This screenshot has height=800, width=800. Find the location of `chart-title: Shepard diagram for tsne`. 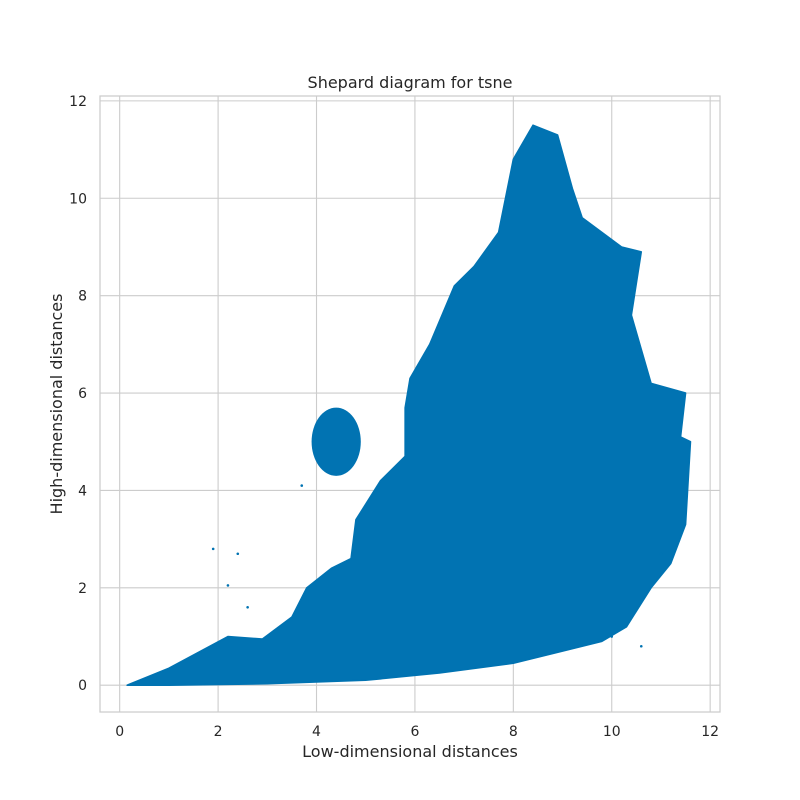

chart-title: Shepard diagram for tsne is located at coordinates (410, 82).